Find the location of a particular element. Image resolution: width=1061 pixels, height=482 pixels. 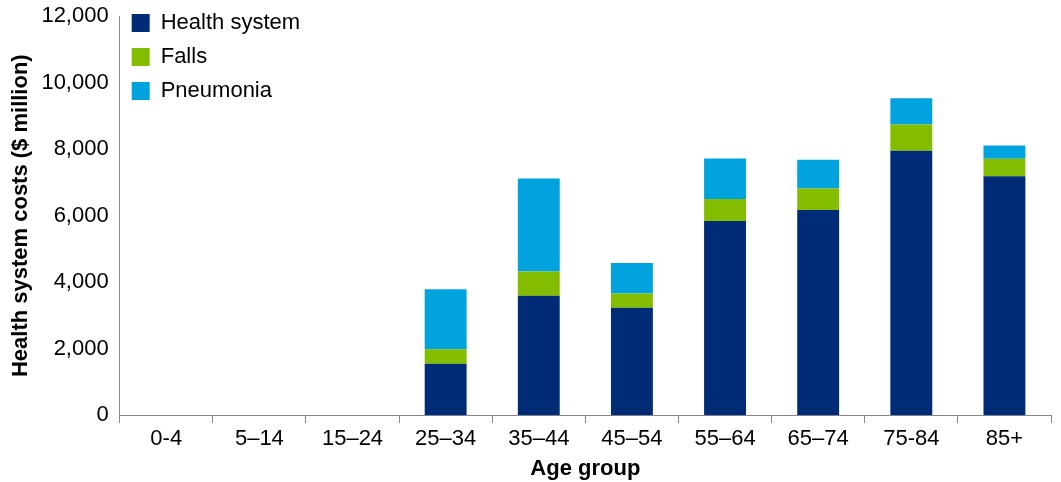

x-tick-label: 5–14 is located at coordinates (259, 438).